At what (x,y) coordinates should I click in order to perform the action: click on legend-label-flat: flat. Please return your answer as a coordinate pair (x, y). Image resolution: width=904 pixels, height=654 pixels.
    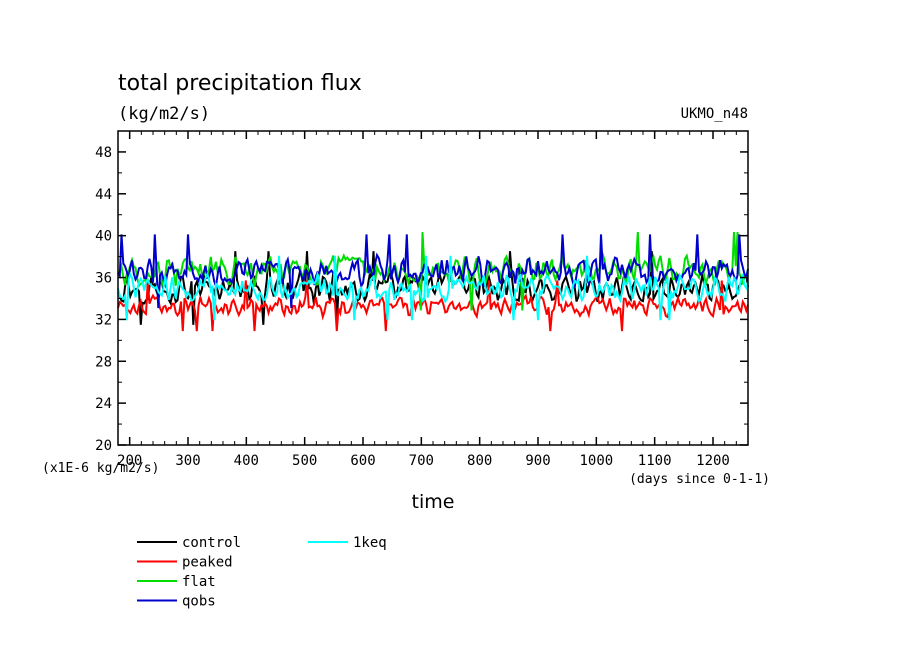
    Looking at the image, I should click on (199, 582).